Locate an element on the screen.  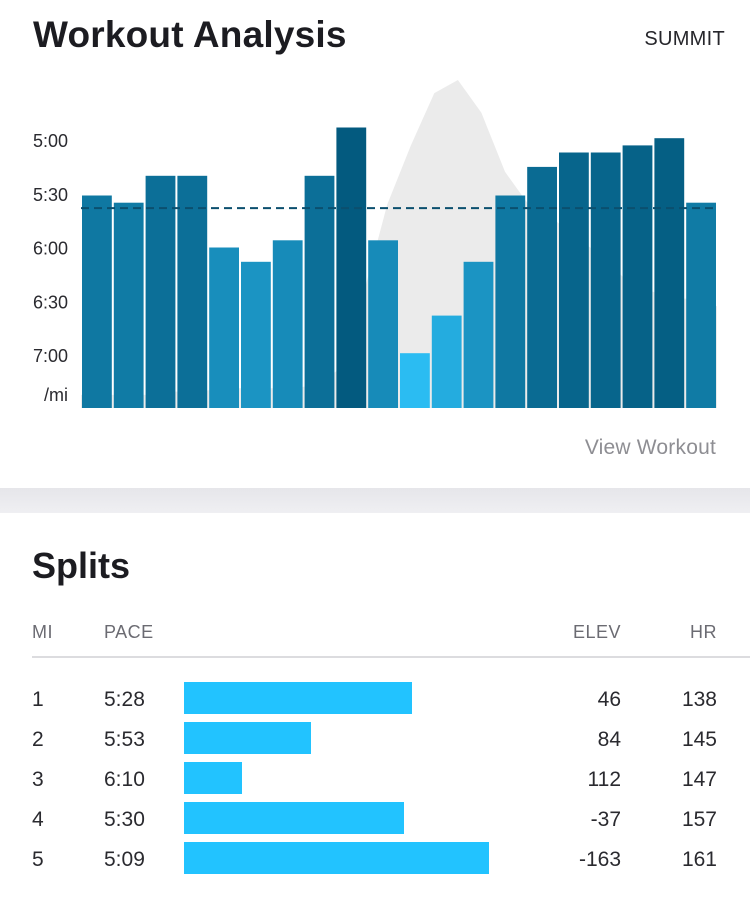
y-tick-label: 6:30 is located at coordinates (50, 302).